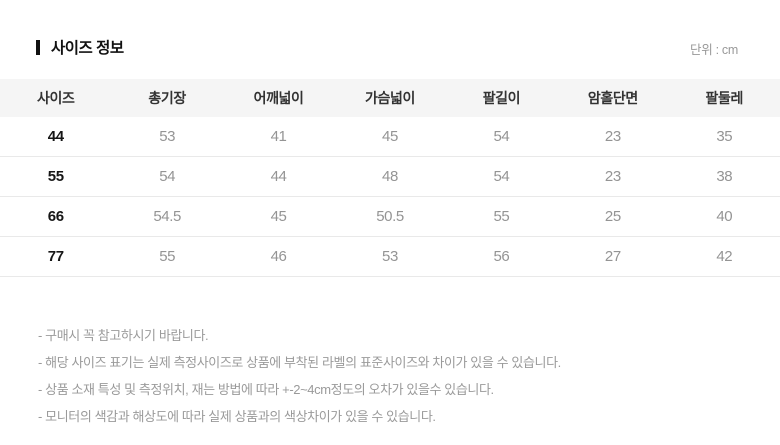 The height and width of the screenshot is (445, 780). Describe the element at coordinates (55, 256) in the screenshot. I see `size-cell: 77` at that location.